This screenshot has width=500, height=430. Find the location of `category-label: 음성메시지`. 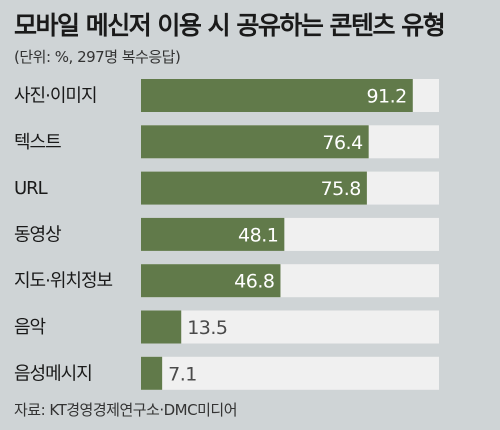

category-label: 음성메시지 is located at coordinates (53, 373).